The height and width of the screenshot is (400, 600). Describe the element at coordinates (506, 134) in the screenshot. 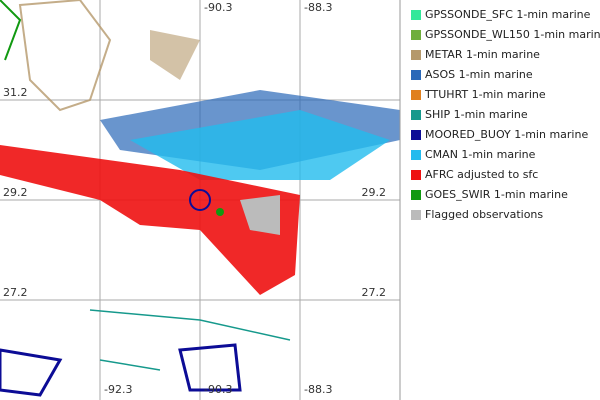

I see `legend-label: MOORED_BUOY 1-min marine` at that location.